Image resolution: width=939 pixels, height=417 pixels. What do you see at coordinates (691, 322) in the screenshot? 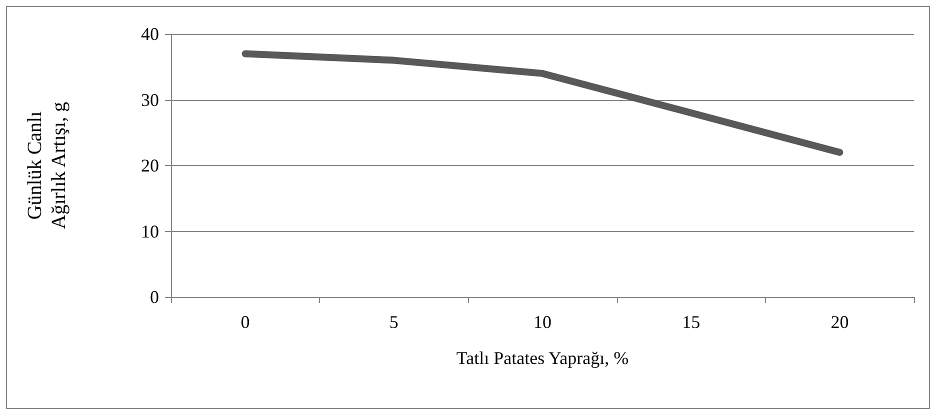
I see `x-tick-label: 15` at bounding box center [691, 322].